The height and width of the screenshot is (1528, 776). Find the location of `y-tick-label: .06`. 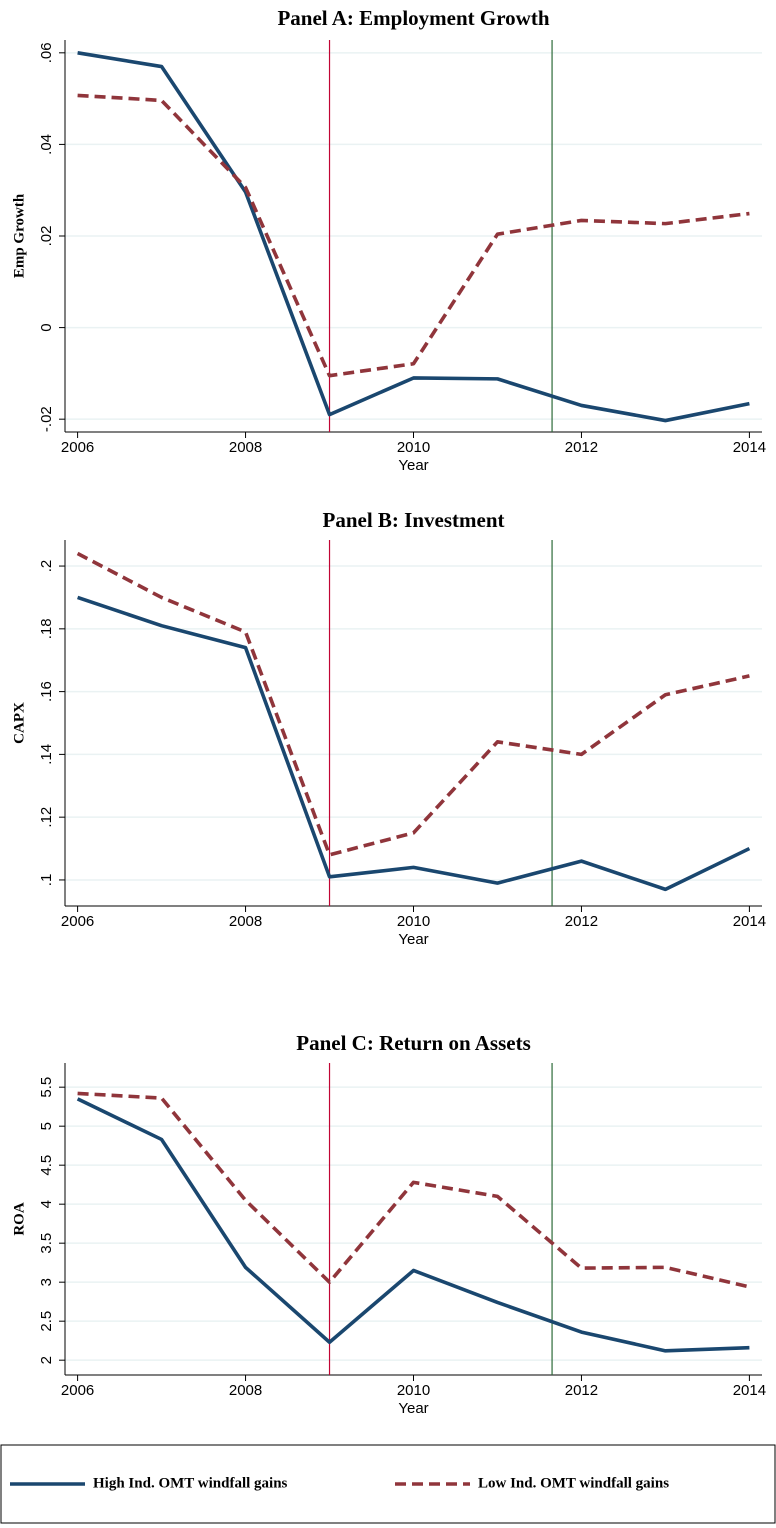

y-tick-label: .06 is located at coordinates (46, 52).